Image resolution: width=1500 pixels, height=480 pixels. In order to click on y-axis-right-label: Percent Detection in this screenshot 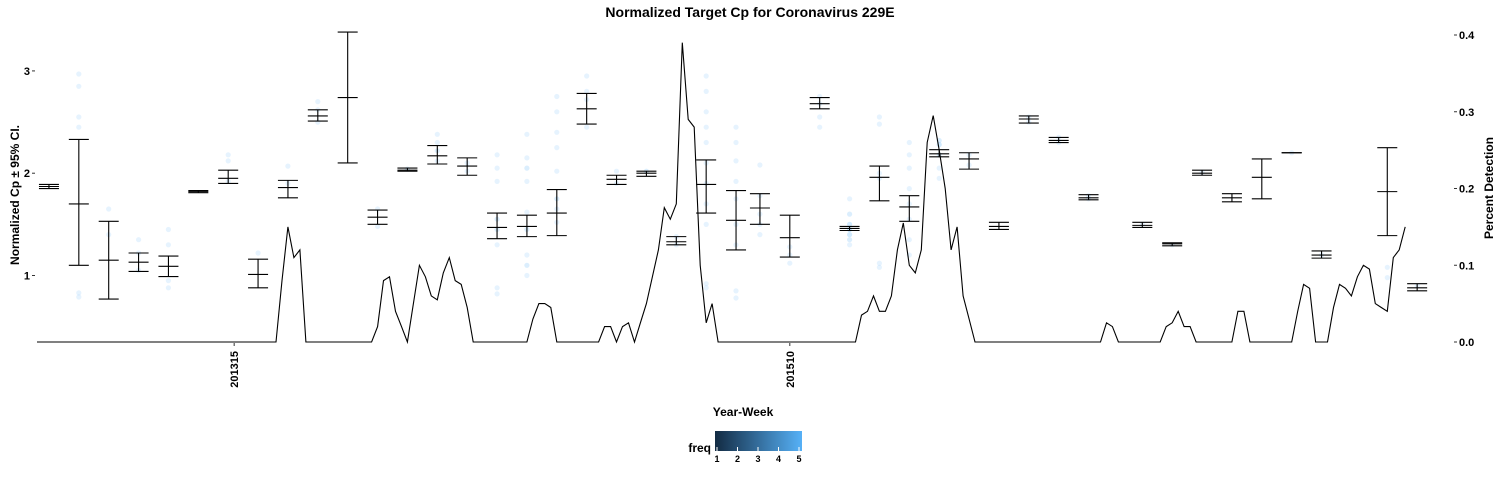, I will do `click(1489, 188)`.